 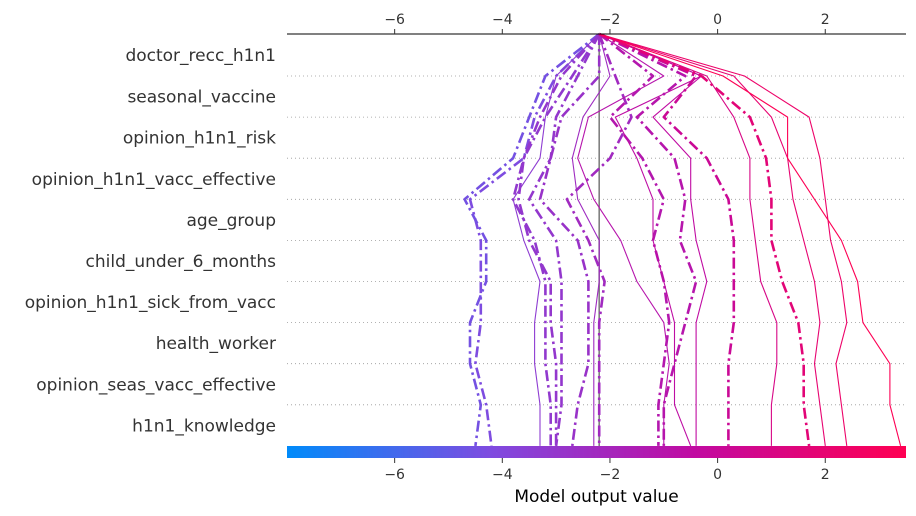 I want to click on top-tick-label: −2, so click(x=610, y=20).